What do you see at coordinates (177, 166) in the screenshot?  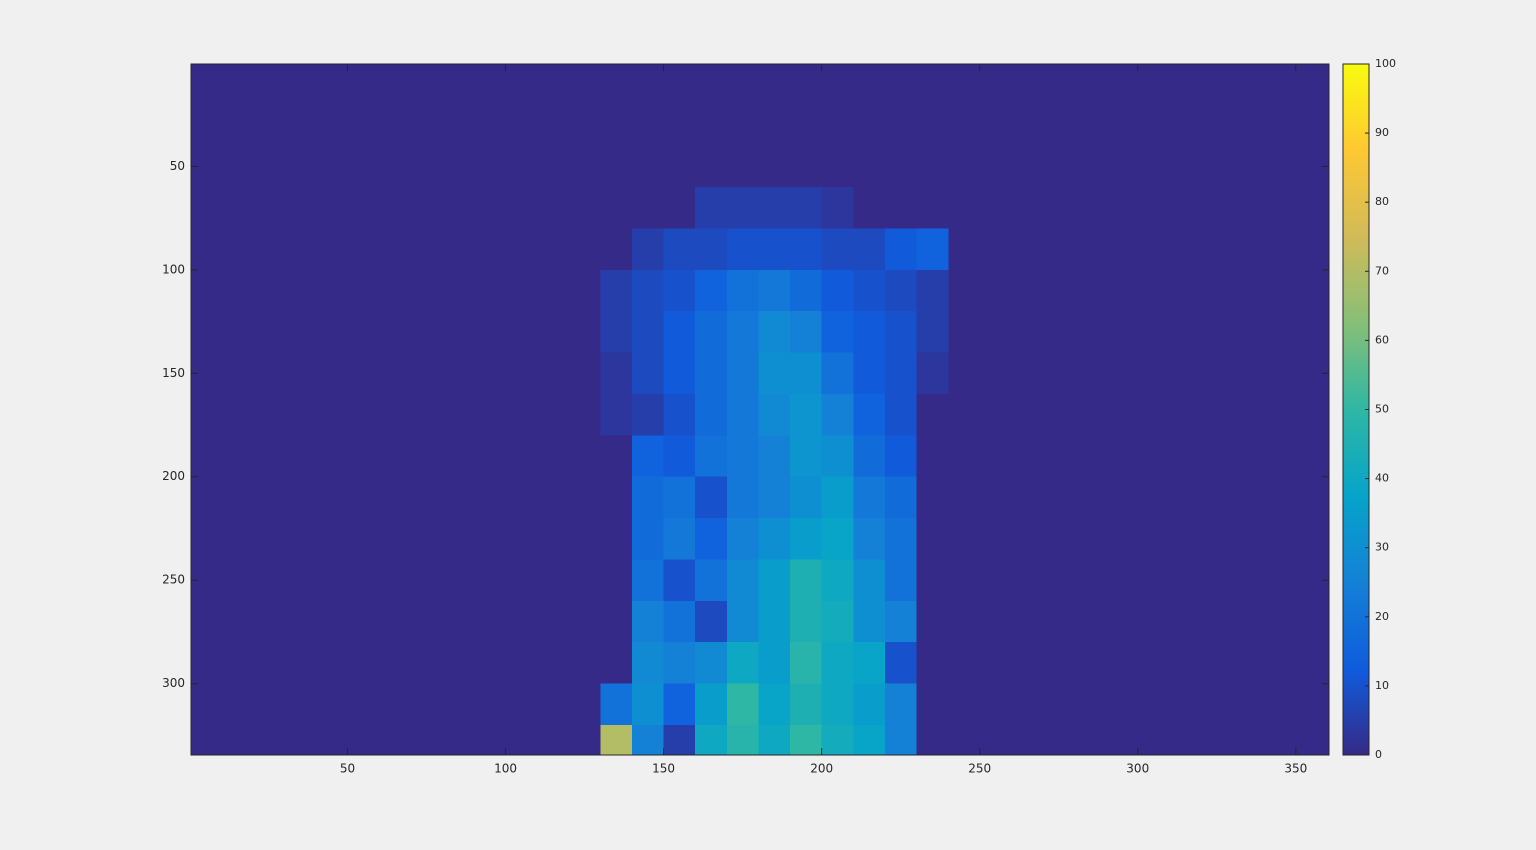 I see `y-tick-label: 50` at bounding box center [177, 166].